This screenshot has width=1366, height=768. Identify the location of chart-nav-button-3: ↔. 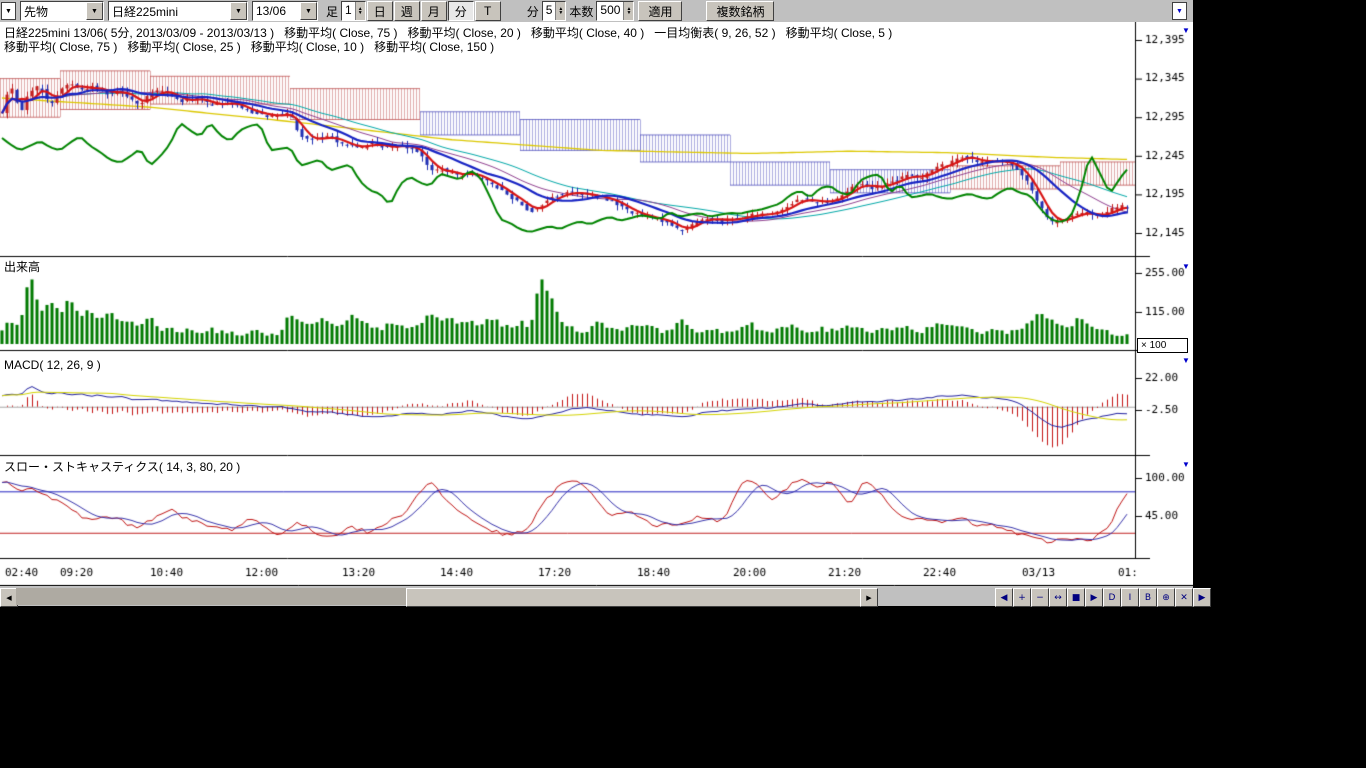
(1058, 597).